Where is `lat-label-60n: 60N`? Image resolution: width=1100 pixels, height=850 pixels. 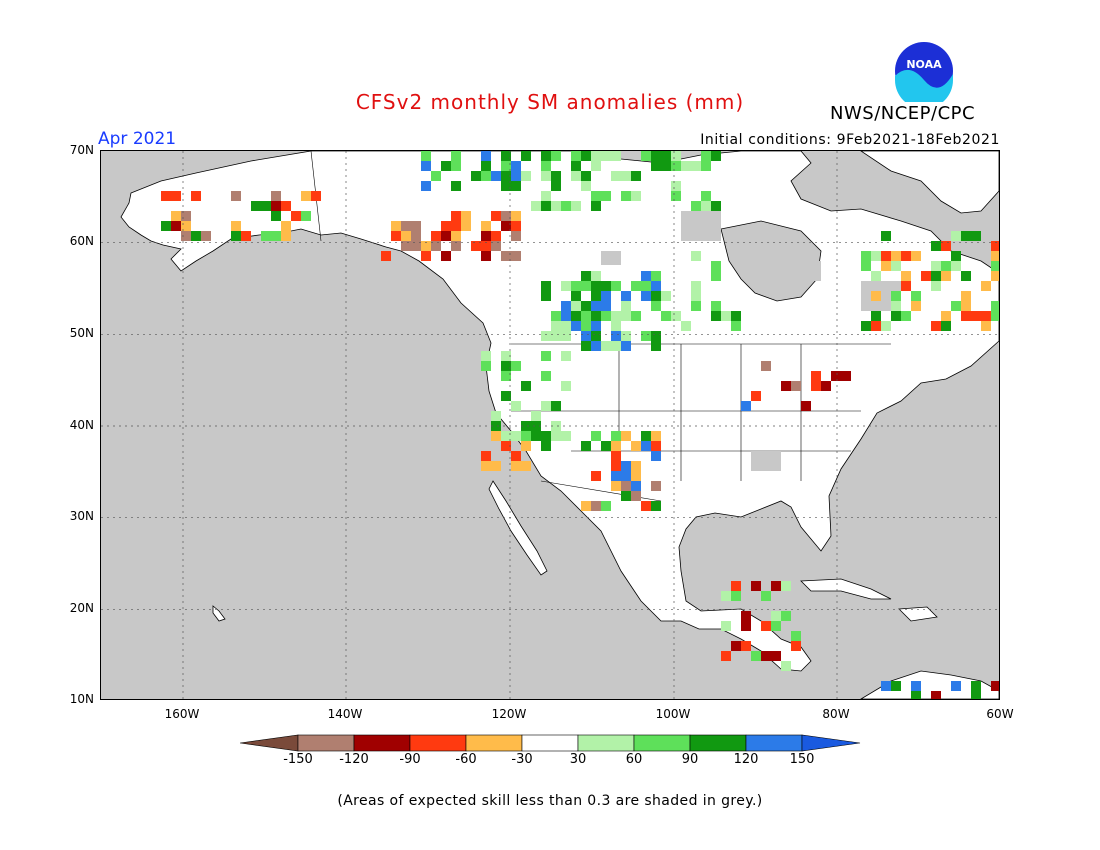
lat-label-60n: 60N is located at coordinates (81, 241).